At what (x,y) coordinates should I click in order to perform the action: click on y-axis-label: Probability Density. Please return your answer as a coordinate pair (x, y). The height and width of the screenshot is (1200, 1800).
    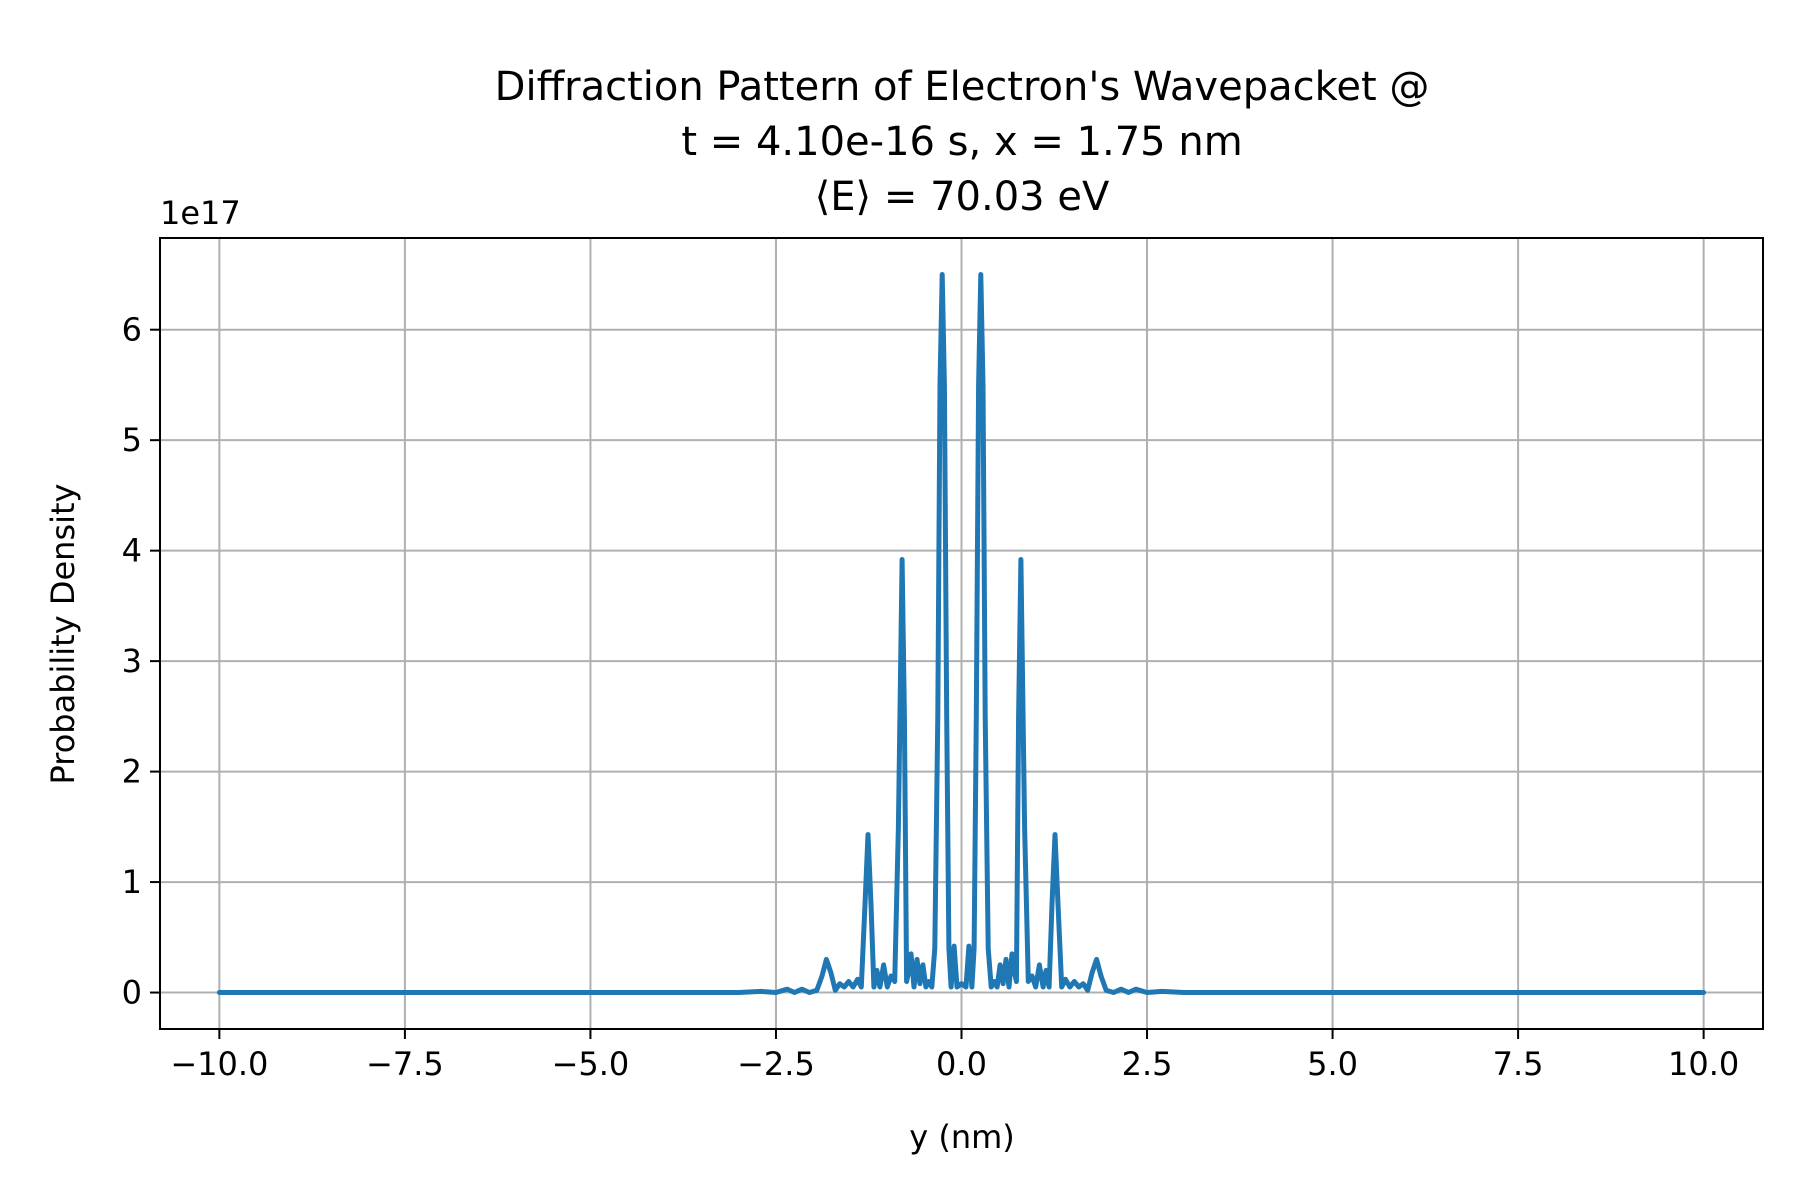
    Looking at the image, I should click on (63, 634).